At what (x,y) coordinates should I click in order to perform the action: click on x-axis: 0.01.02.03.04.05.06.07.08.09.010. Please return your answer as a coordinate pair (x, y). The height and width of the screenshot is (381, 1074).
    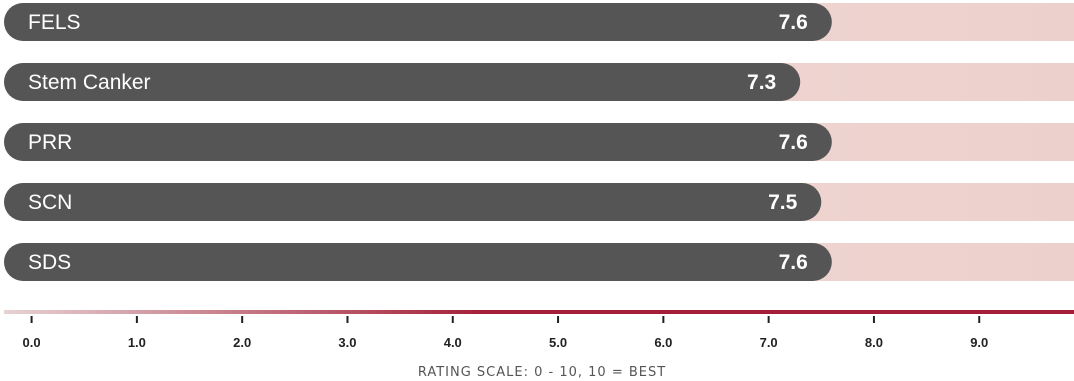
    Looking at the image, I should click on (539, 330).